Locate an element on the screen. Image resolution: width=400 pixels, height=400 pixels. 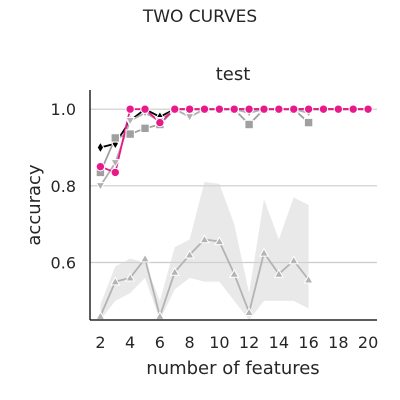
y-tick-label: 0.8 is located at coordinates (63, 186).